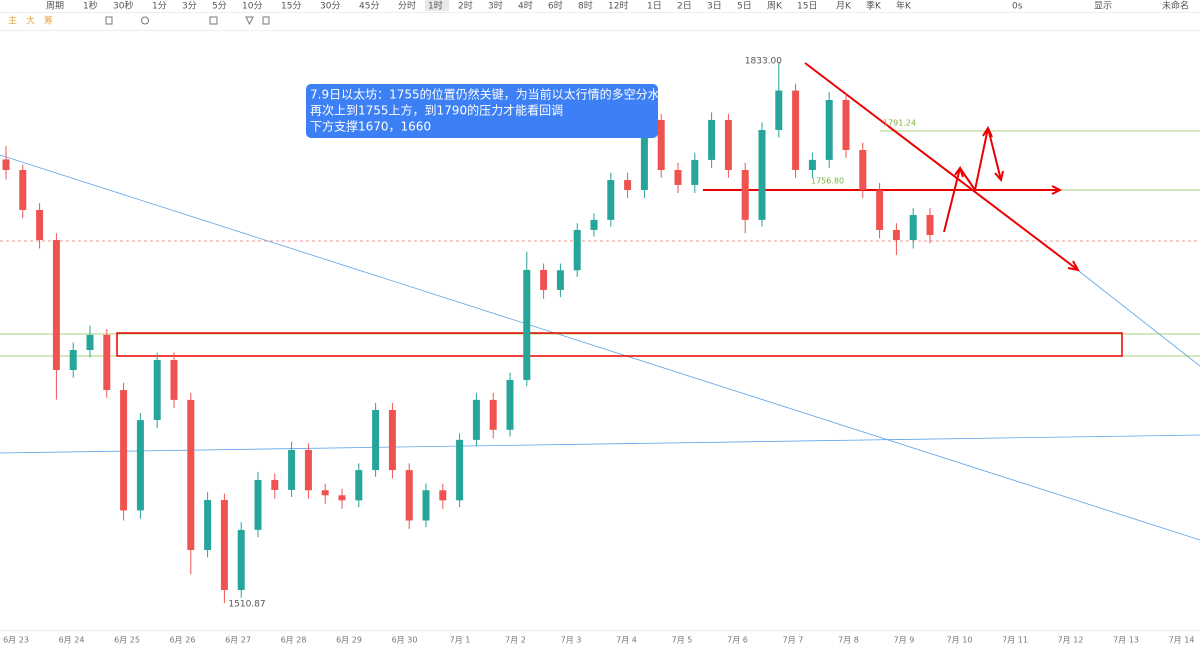 The height and width of the screenshot is (652, 1200). I want to click on x-tick-label: 7月 9, so click(904, 640).